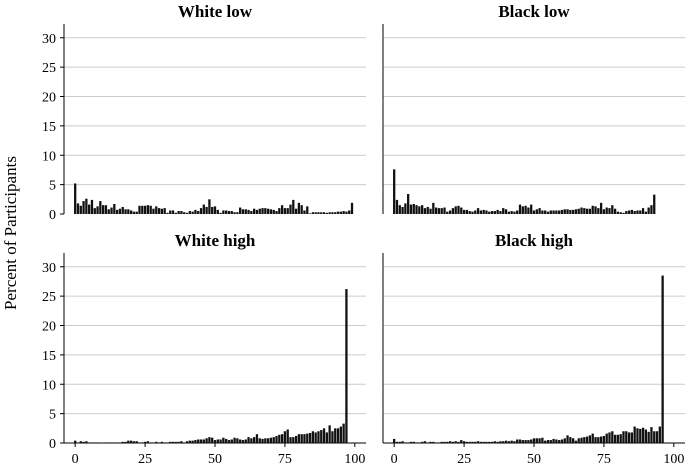 The height and width of the screenshot is (467, 690). Describe the element at coordinates (285, 459) in the screenshot. I see `x-tick-label: 75` at that location.